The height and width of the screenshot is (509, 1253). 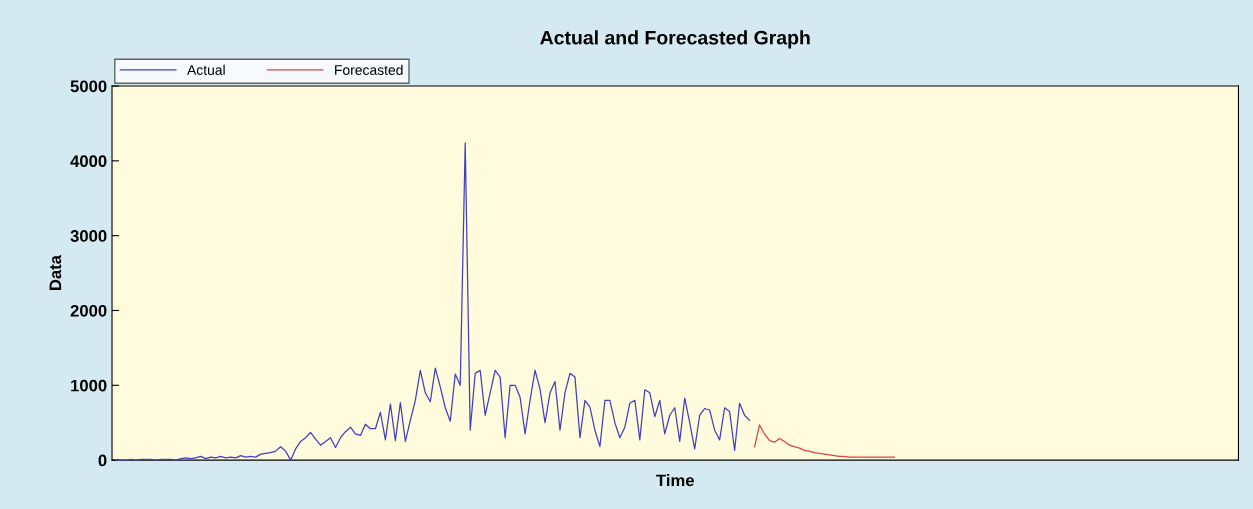 I want to click on legend-label: Forecasted, so click(x=369, y=69).